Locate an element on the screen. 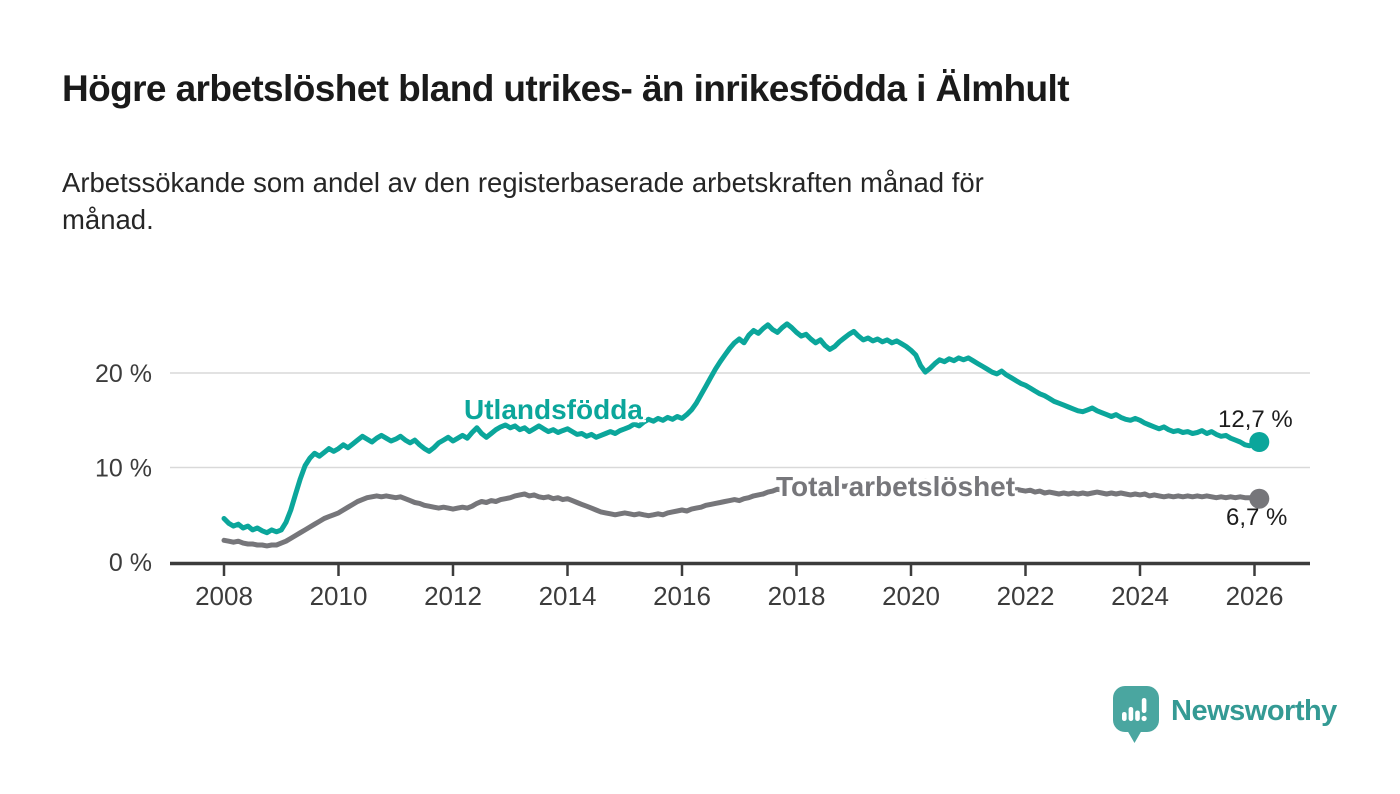 The height and width of the screenshot is (794, 1400). x-tick-label-2022: 2022 is located at coordinates (1026, 596).